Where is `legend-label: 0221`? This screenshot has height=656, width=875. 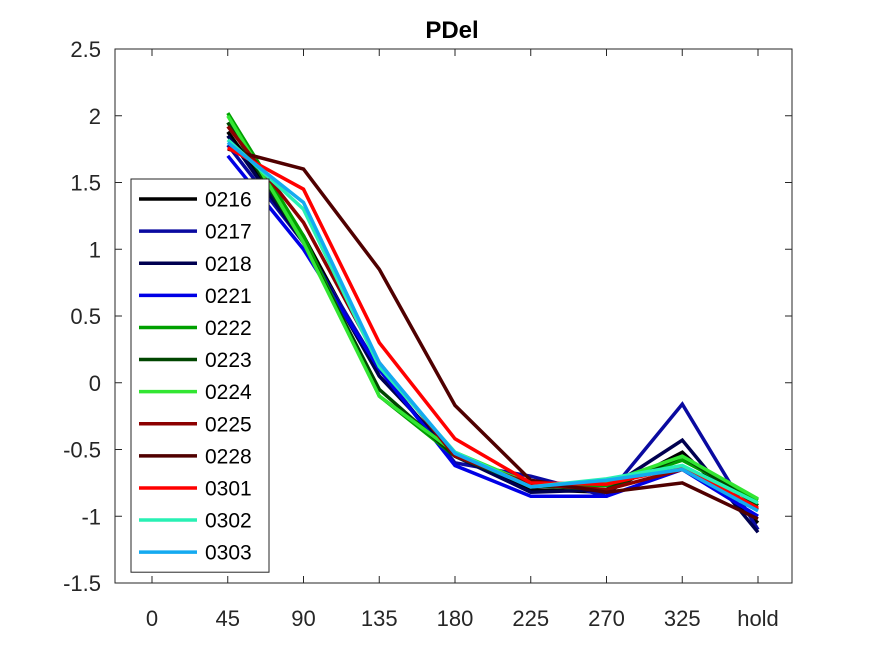
legend-label: 0221 is located at coordinates (228, 296).